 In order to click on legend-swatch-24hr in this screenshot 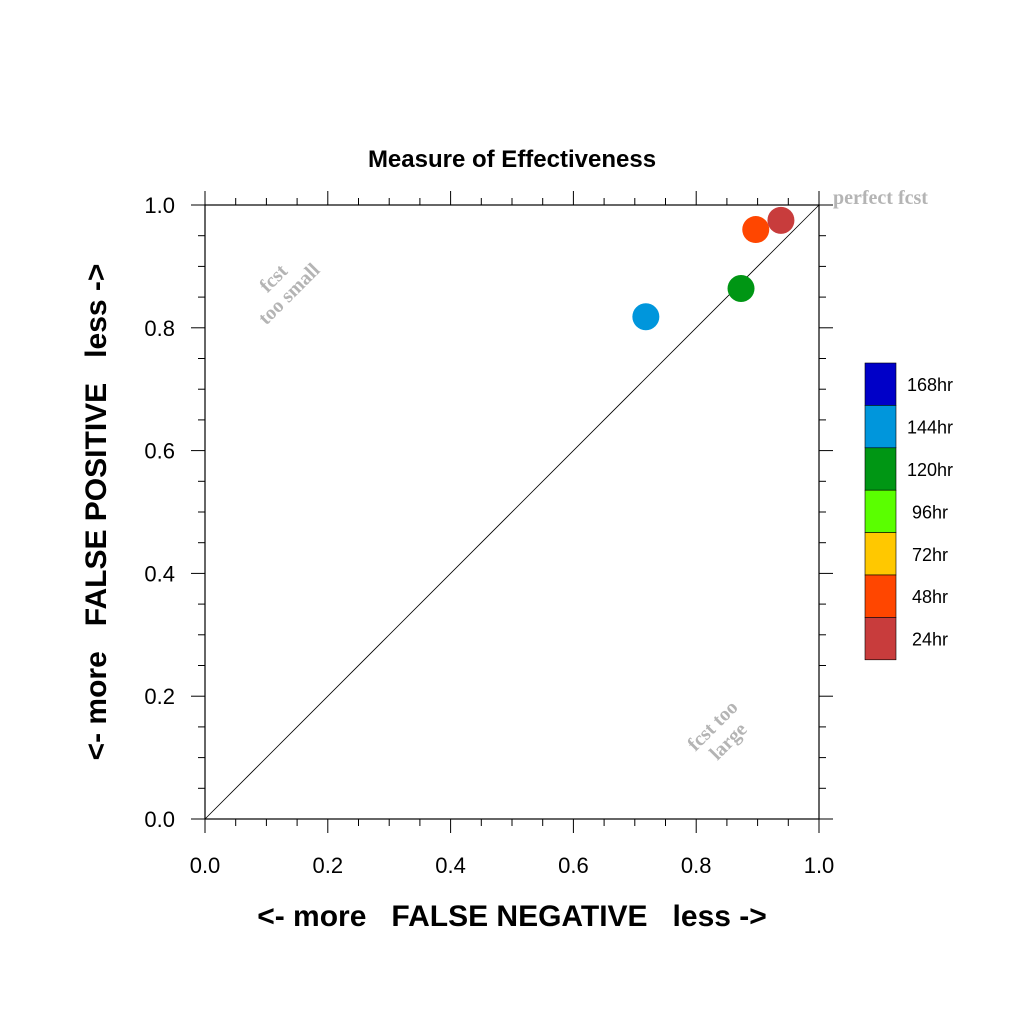, I will do `click(880, 639)`.